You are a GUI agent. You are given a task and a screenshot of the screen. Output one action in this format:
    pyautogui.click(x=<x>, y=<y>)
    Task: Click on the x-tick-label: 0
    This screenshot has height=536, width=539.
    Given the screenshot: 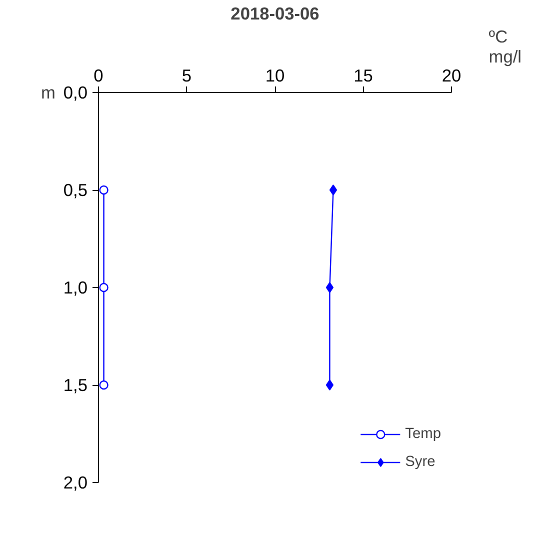 What is the action you would take?
    pyautogui.click(x=99, y=76)
    